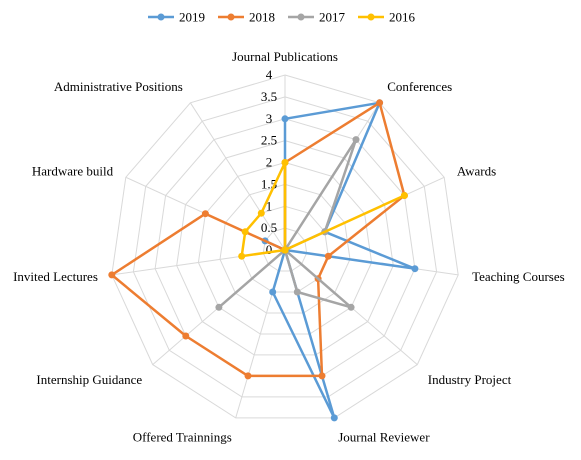  Describe the element at coordinates (55, 276) in the screenshot. I see `category-label: Invited Lectures` at that location.